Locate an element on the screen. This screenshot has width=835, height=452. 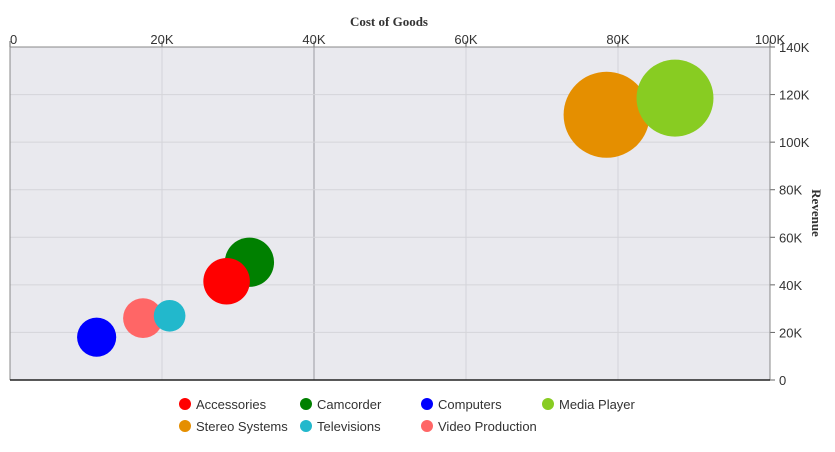
legend-label: Televisions is located at coordinates (349, 426).